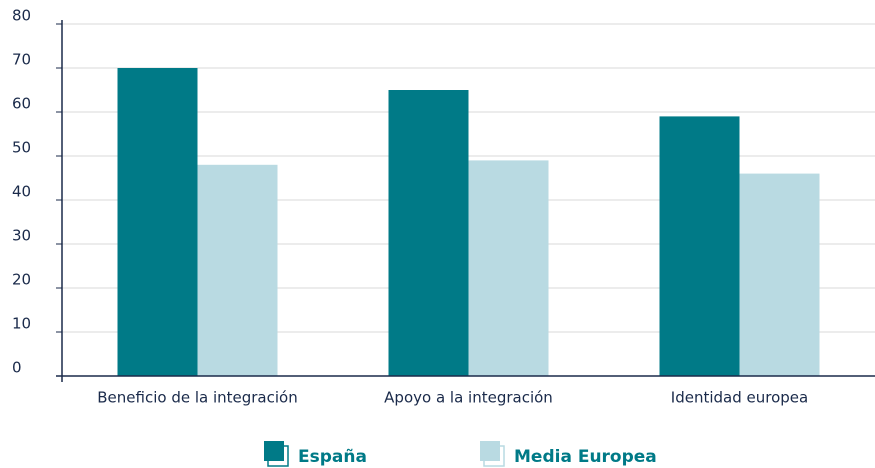 Image resolution: width=875 pixels, height=468 pixels. Describe the element at coordinates (468, 398) in the screenshot. I see `x-tick-label: Apoyo a la integración` at that location.